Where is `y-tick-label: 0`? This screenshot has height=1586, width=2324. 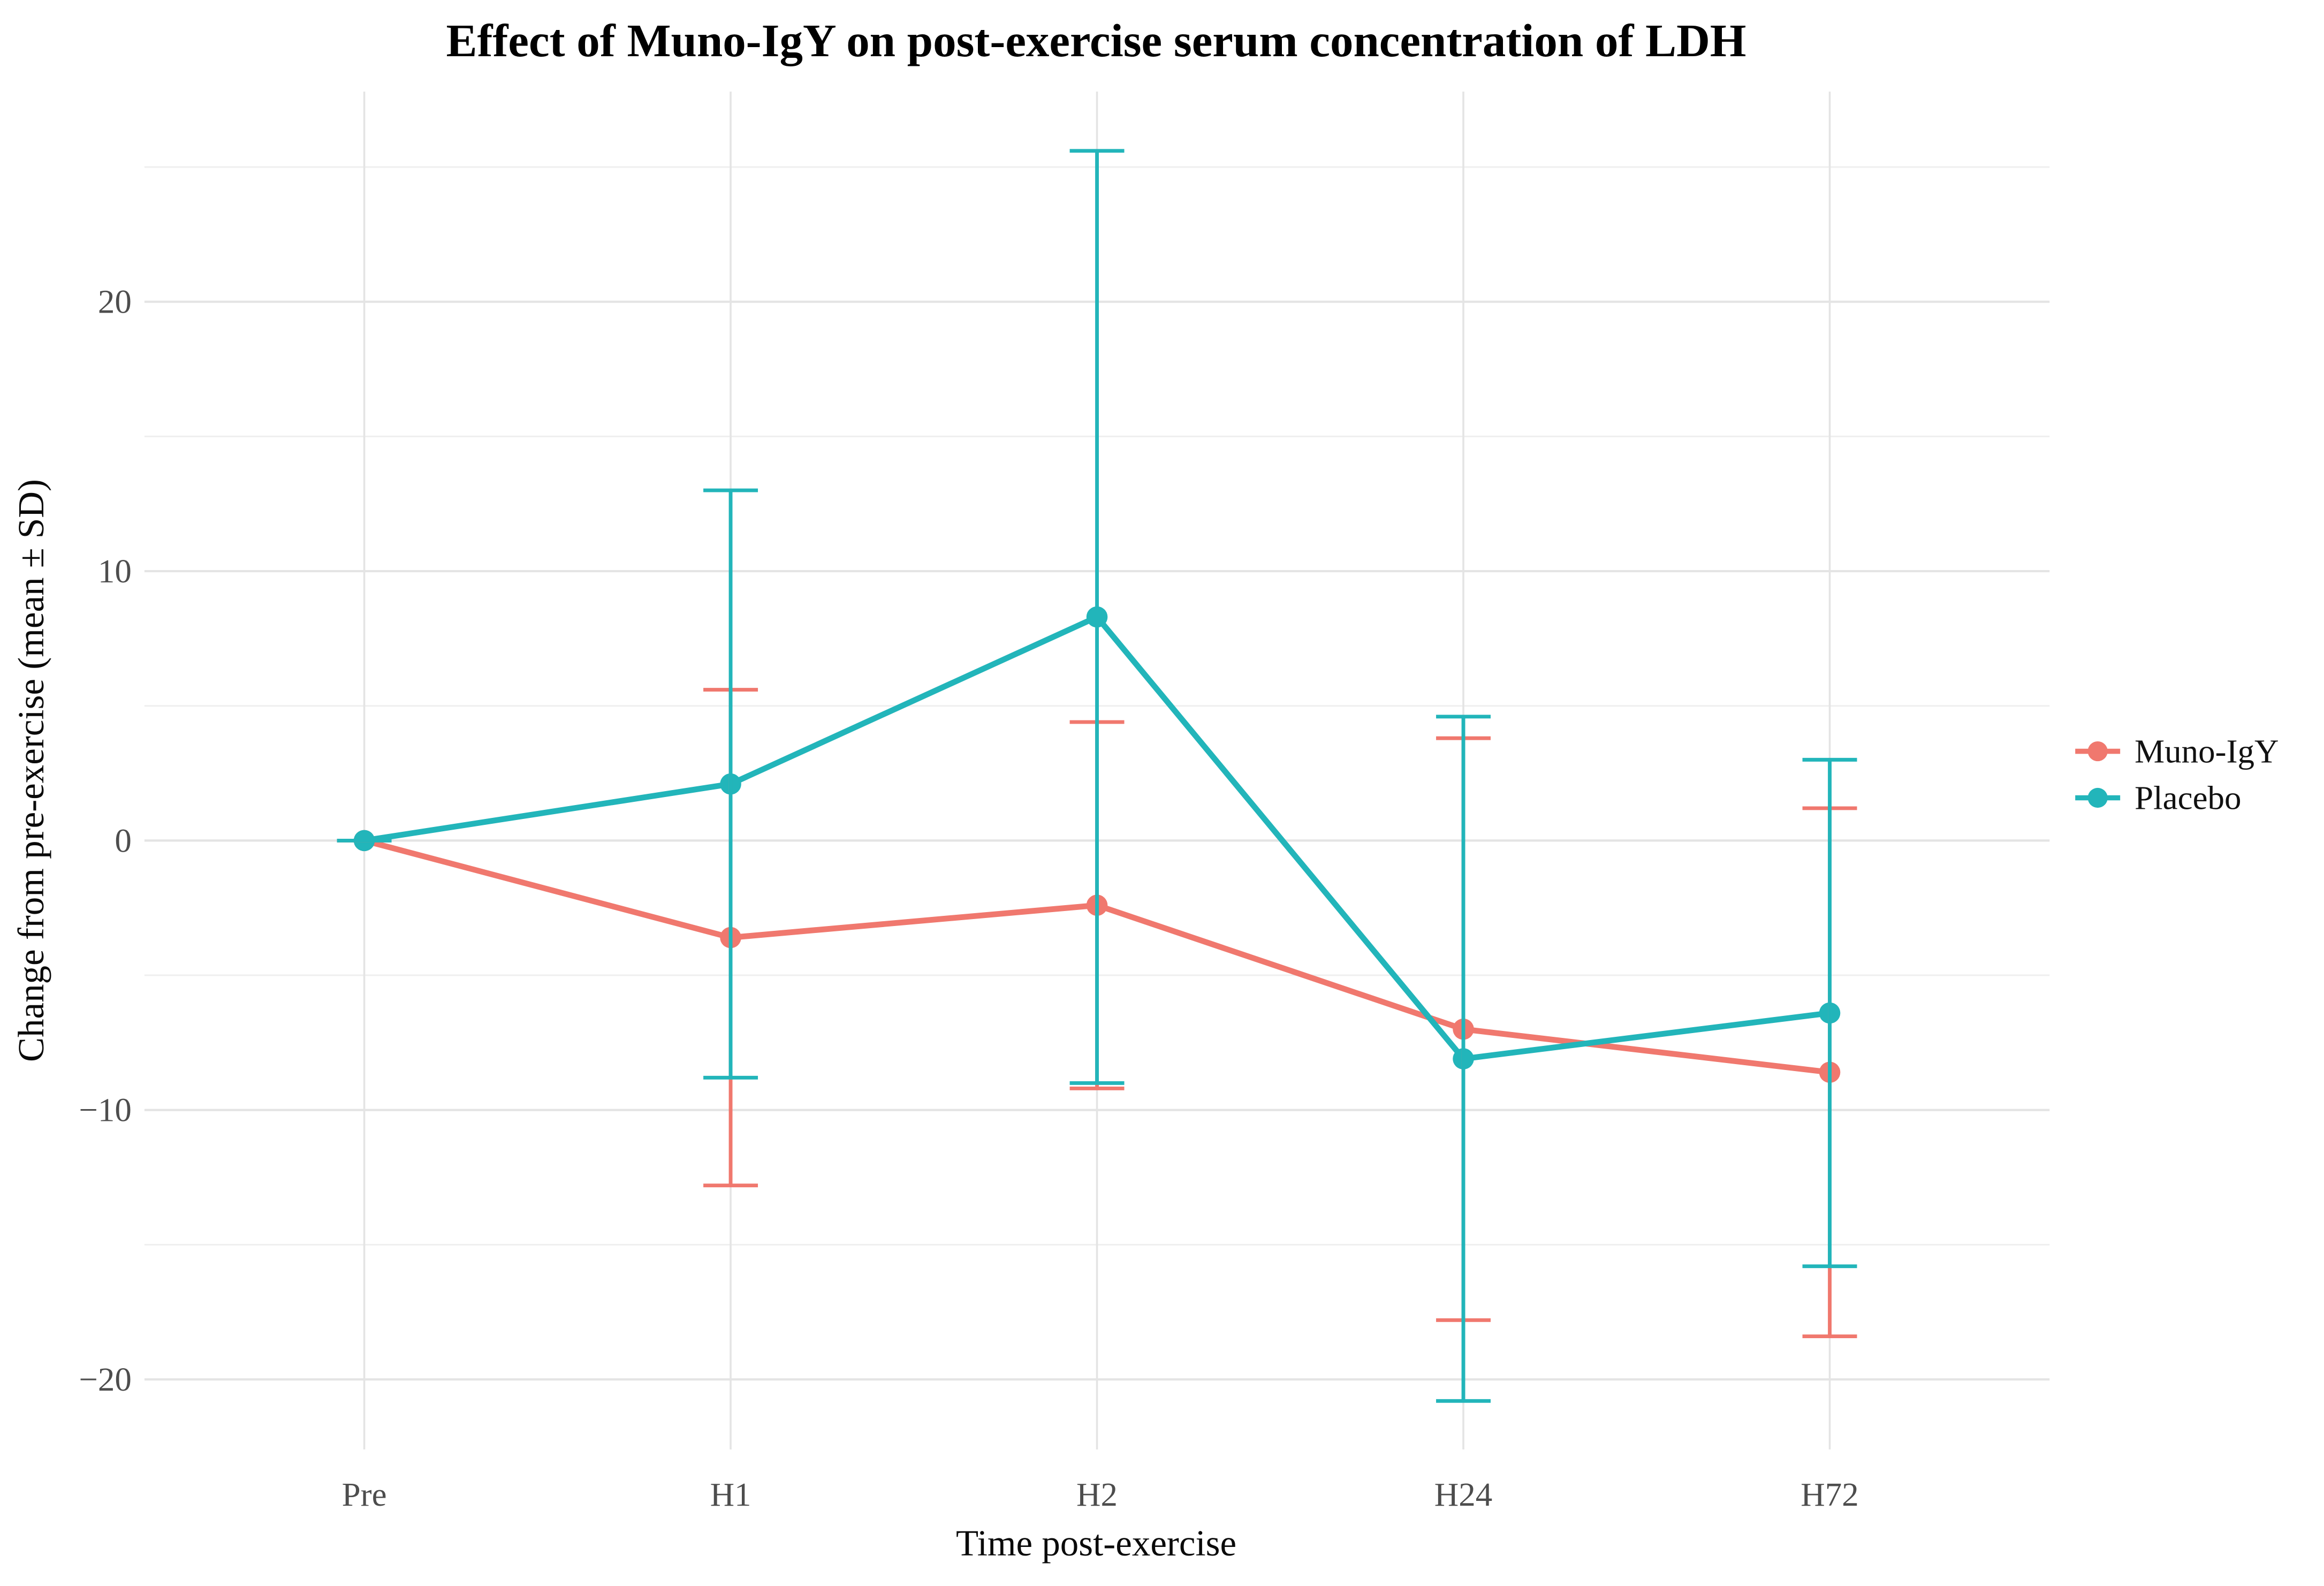
y-tick-label: 0 is located at coordinates (123, 840).